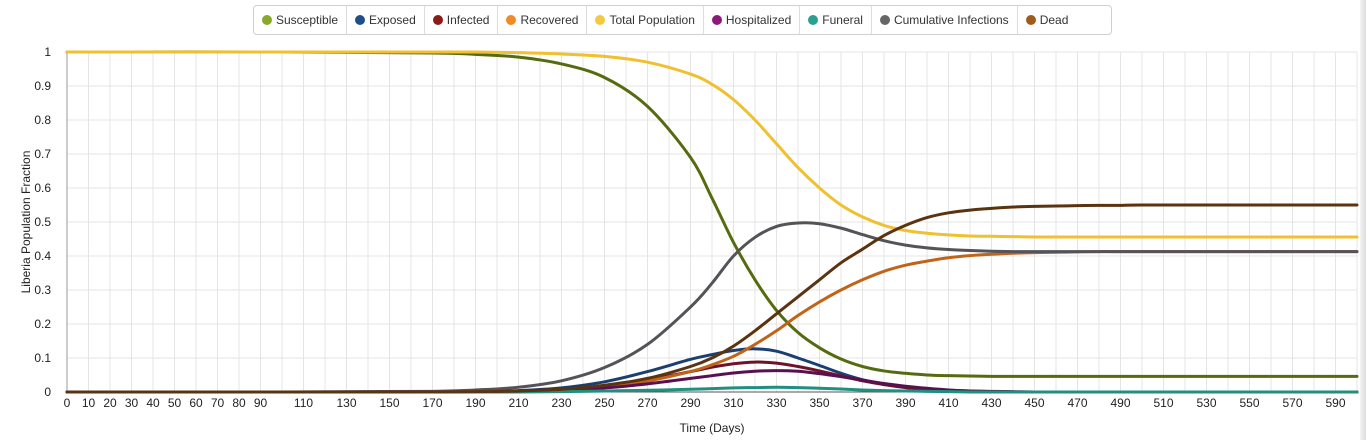  I want to click on legend-label: Susceptible, so click(307, 20).